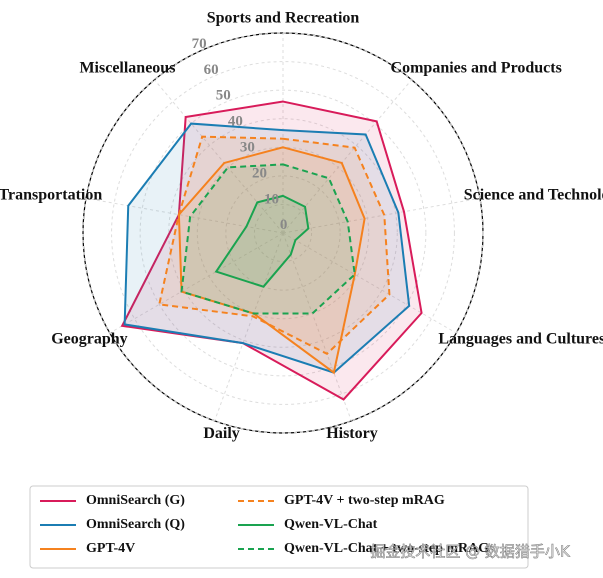 The image size is (603, 578). Describe the element at coordinates (476, 68) in the screenshot. I see `category-label: Companies and Products` at that location.